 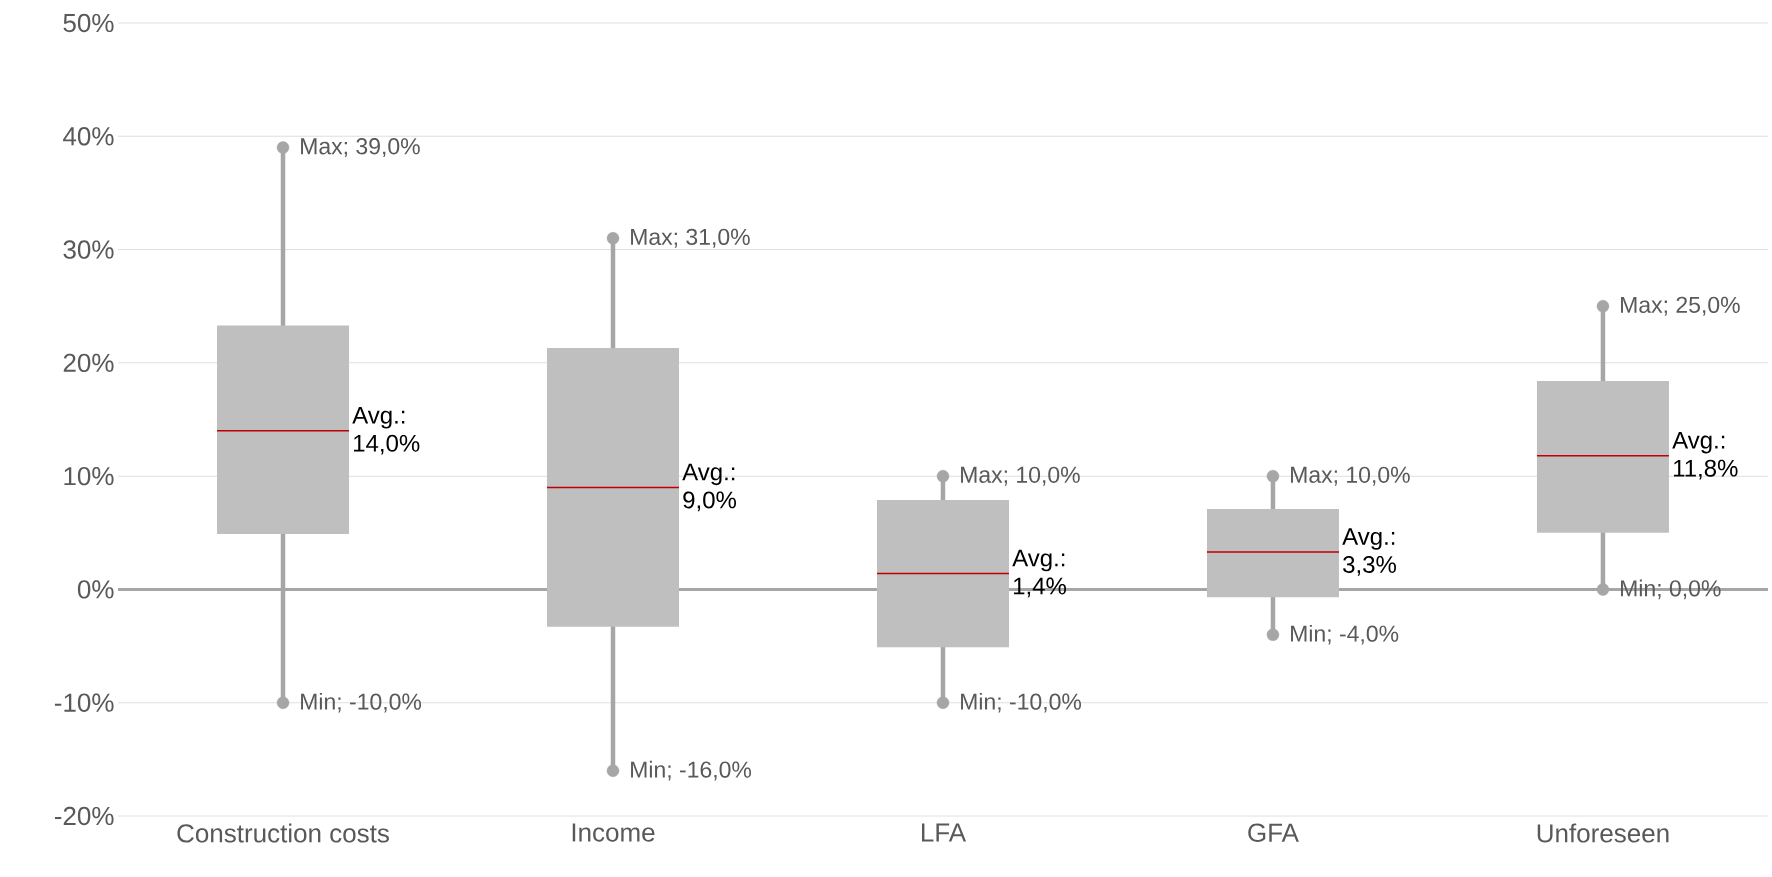 I want to click on y-tick-label: -20%, so click(x=84, y=816).